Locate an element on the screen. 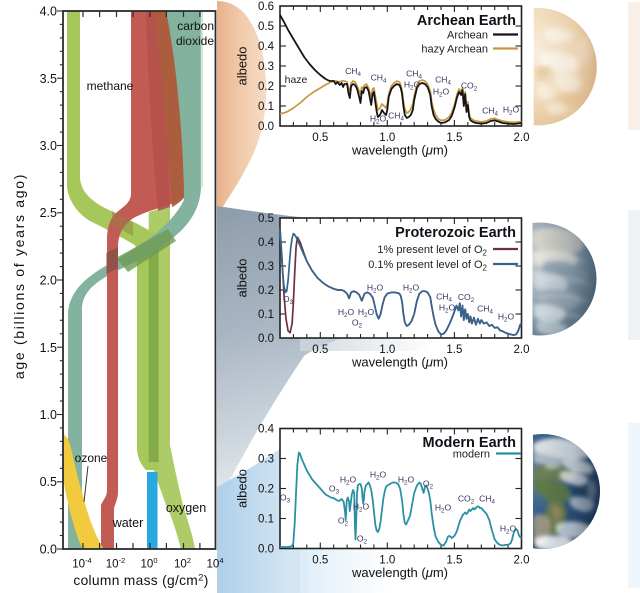 Image resolution: width=640 pixels, height=593 pixels. svg-text: 3.0 is located at coordinates (48, 146).